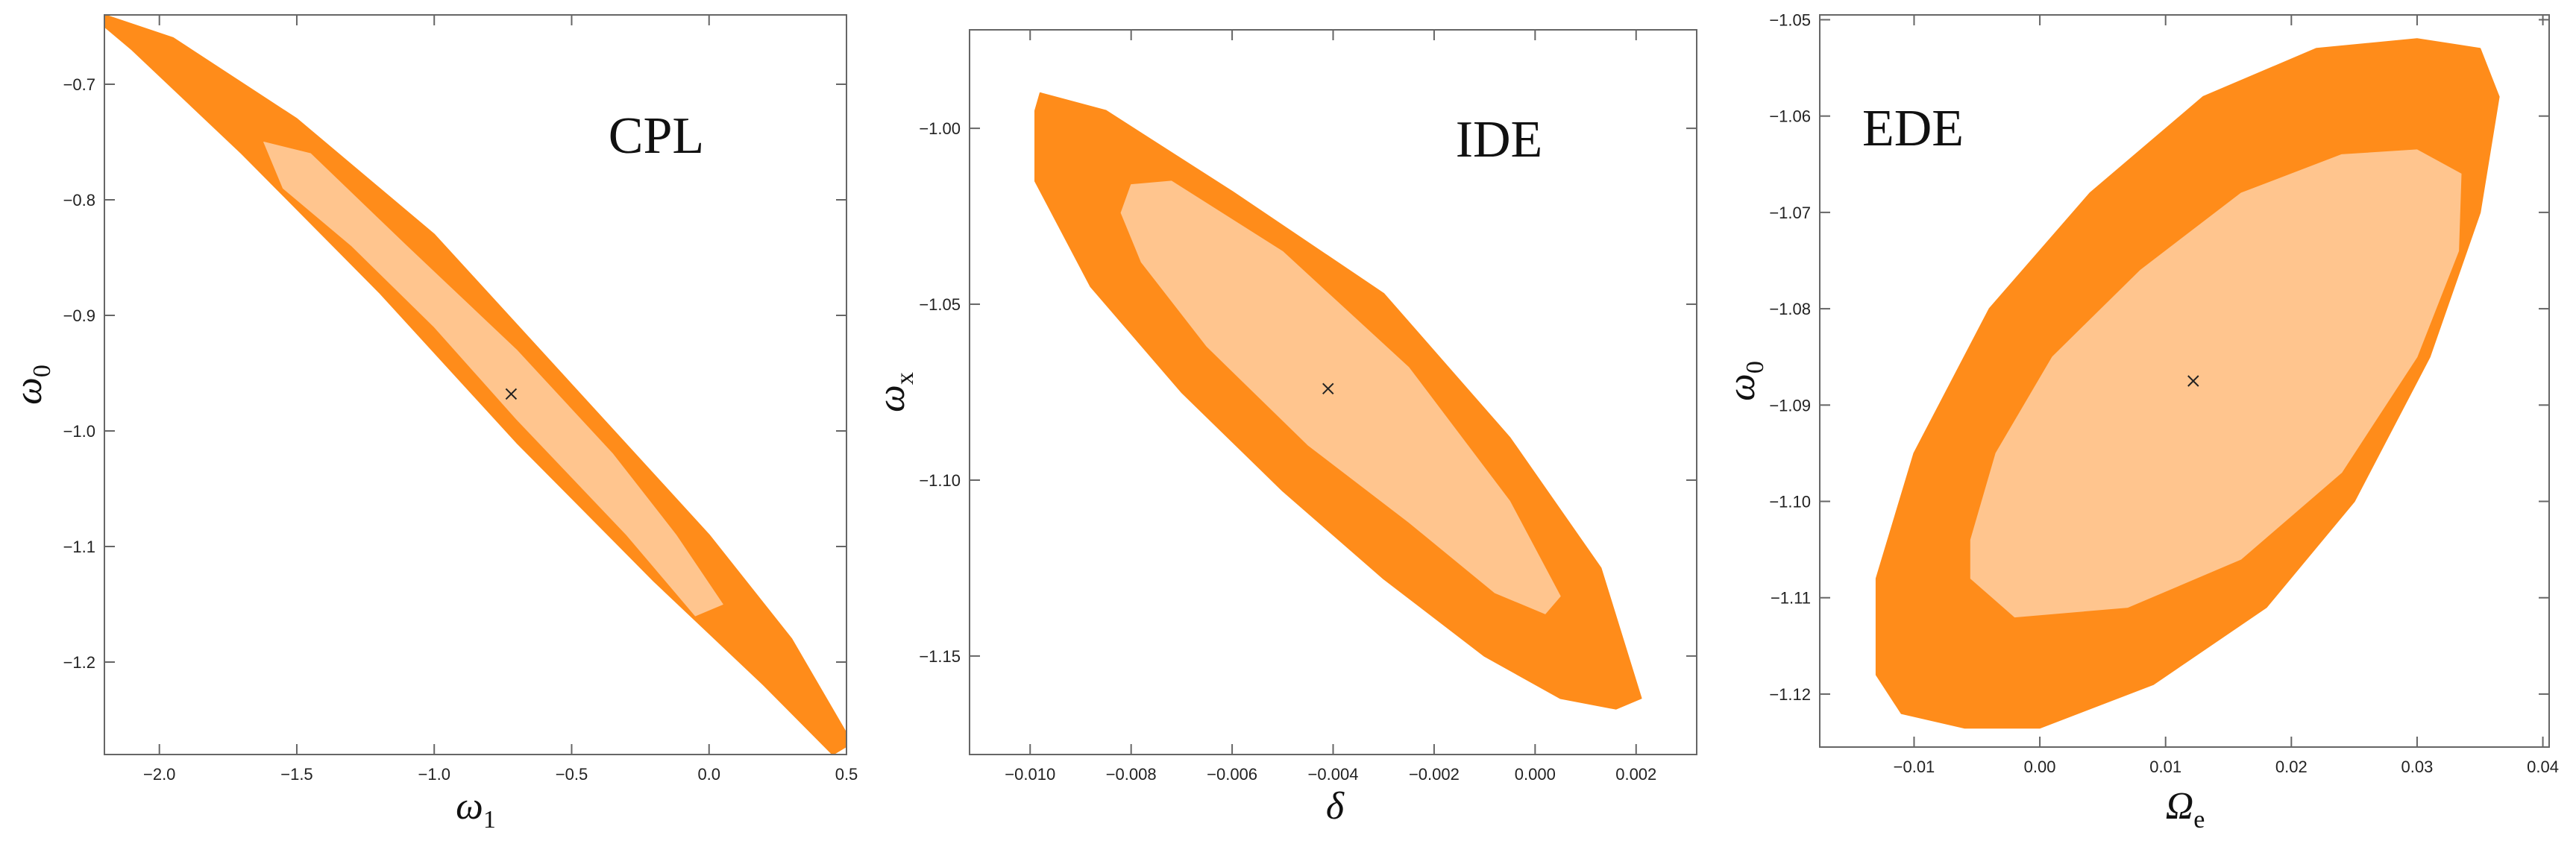  Describe the element at coordinates (1790, 694) in the screenshot. I see `y-tick-label: −1.12` at that location.